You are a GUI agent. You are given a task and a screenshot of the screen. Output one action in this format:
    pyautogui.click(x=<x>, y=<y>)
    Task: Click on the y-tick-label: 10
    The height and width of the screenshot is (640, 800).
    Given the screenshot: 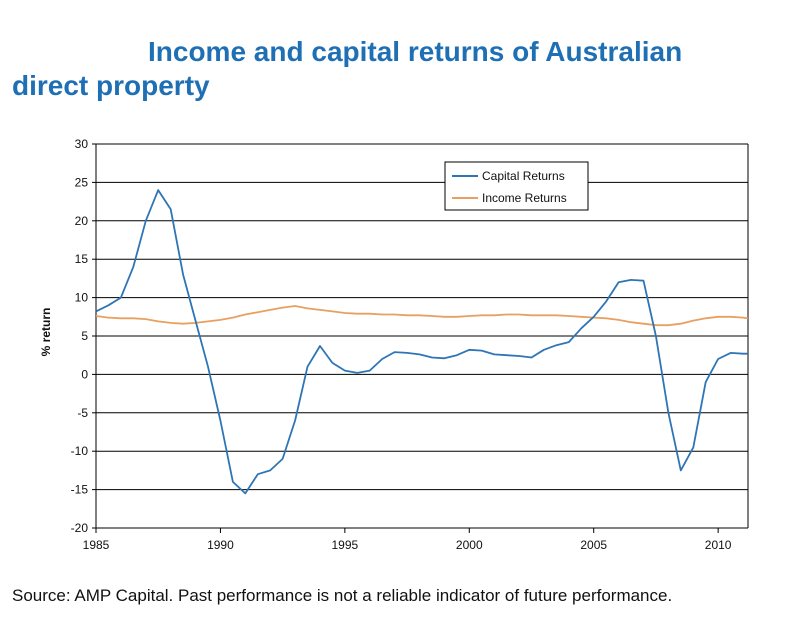 What is the action you would take?
    pyautogui.click(x=82, y=298)
    